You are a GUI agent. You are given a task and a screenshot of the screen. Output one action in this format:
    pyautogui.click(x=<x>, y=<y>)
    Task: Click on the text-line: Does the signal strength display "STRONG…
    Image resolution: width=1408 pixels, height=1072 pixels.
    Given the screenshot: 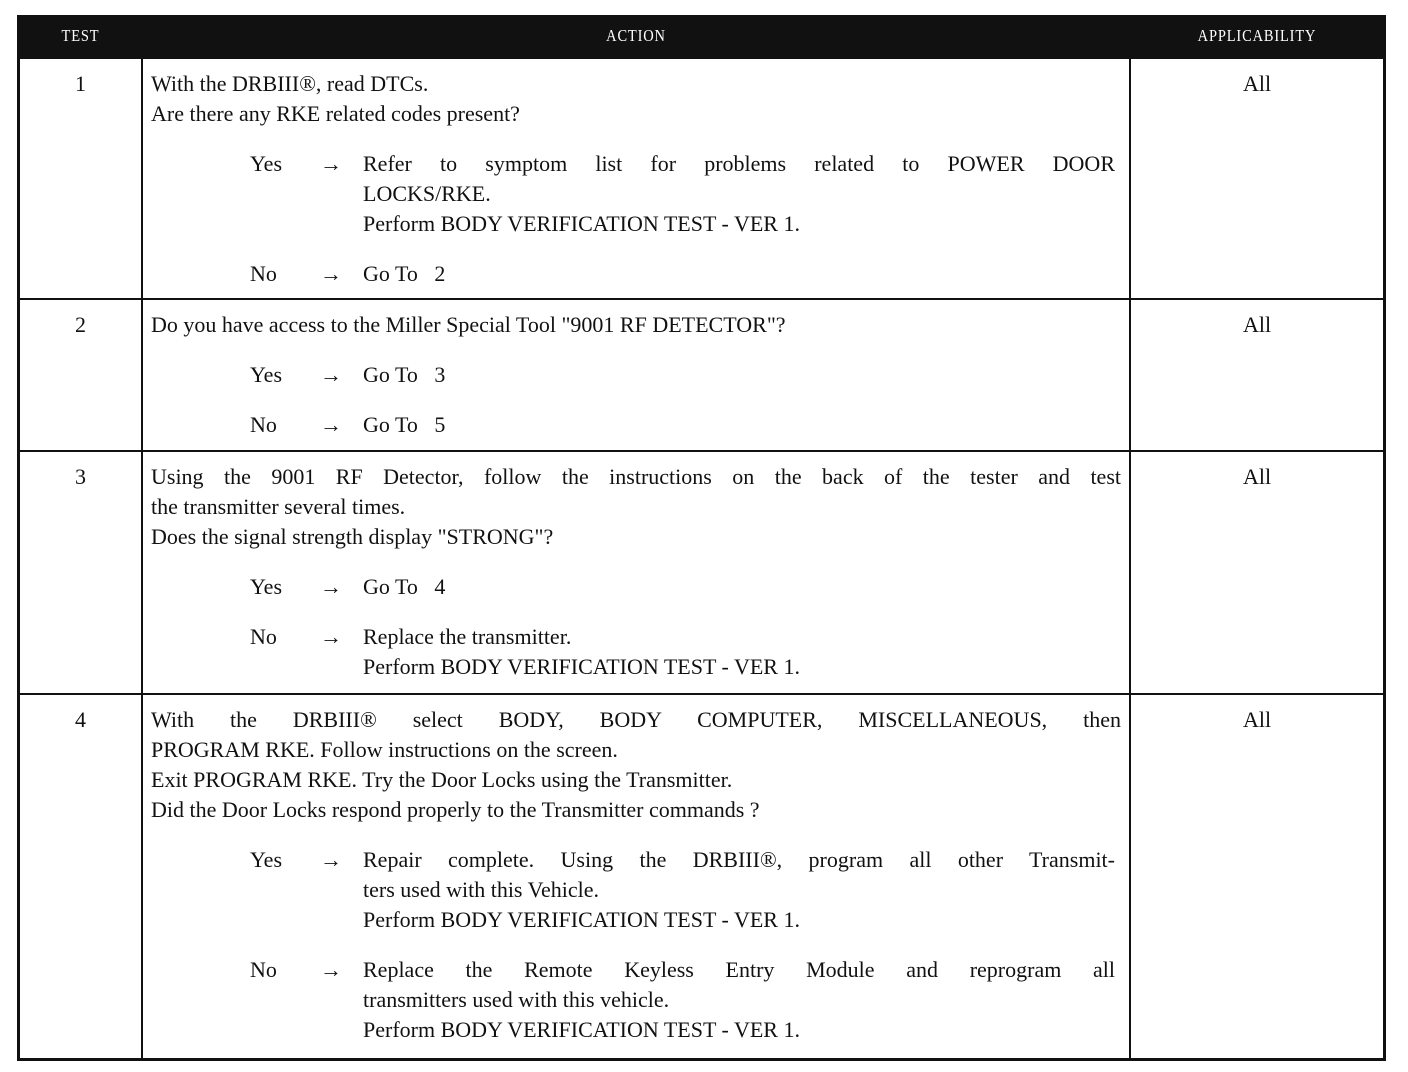 What is the action you would take?
    pyautogui.click(x=352, y=536)
    